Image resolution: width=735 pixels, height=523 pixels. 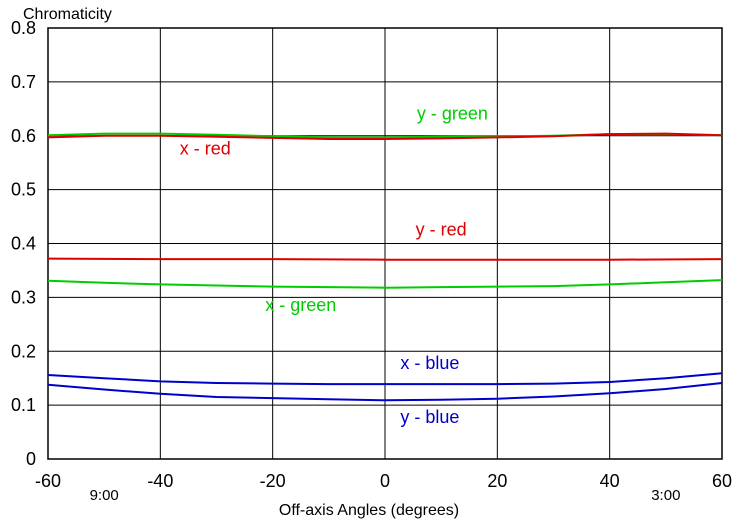 I want to click on x-axis-title: Off-axis Angles (degrees), so click(x=369, y=510).